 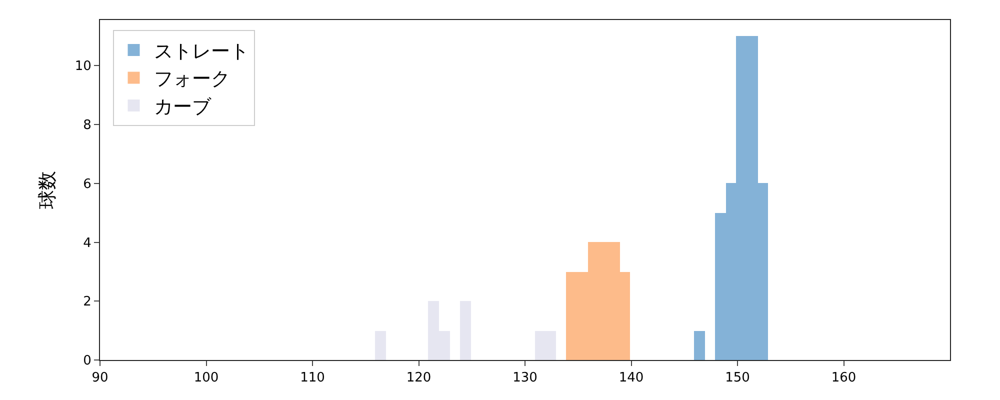 What do you see at coordinates (843, 378) in the screenshot?
I see `x-tick-label: 160` at bounding box center [843, 378].